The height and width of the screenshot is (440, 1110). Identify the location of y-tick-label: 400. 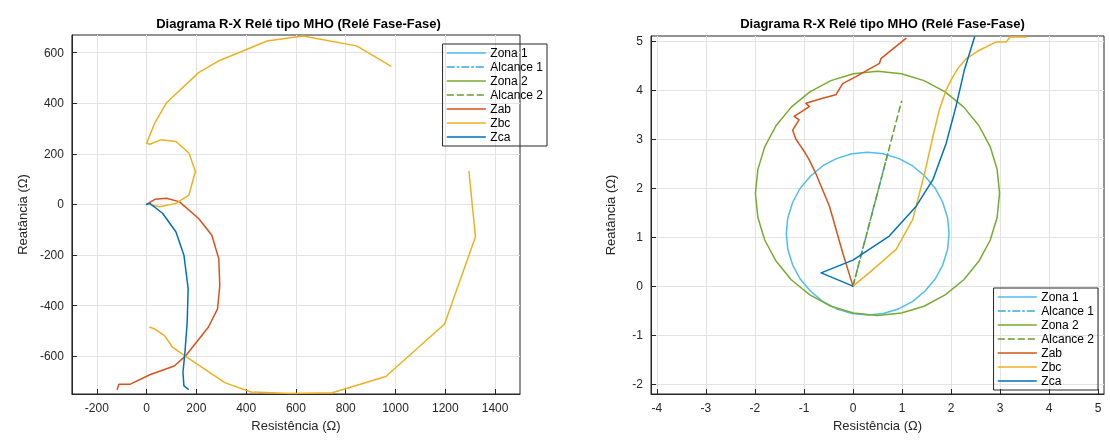
(54, 103).